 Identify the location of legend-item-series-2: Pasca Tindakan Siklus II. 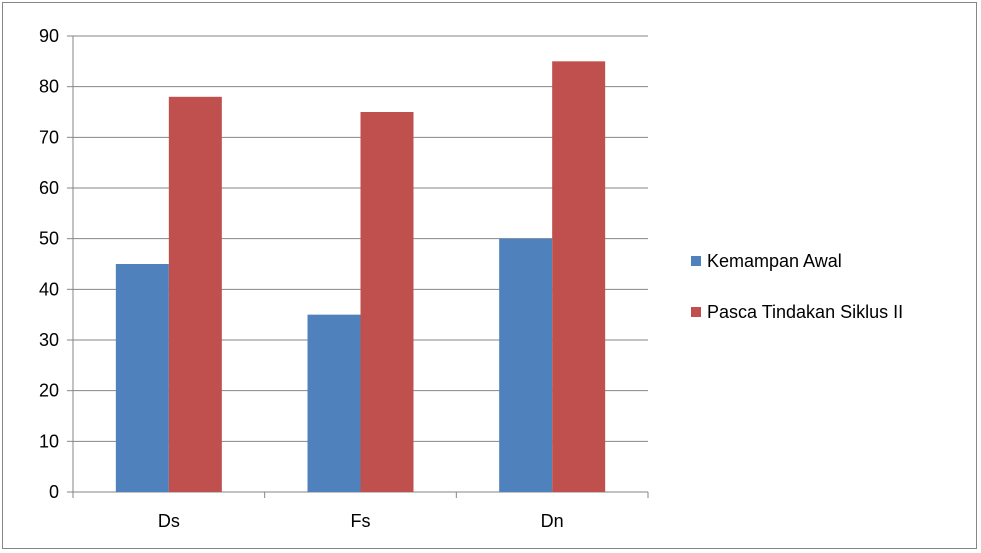
(797, 312).